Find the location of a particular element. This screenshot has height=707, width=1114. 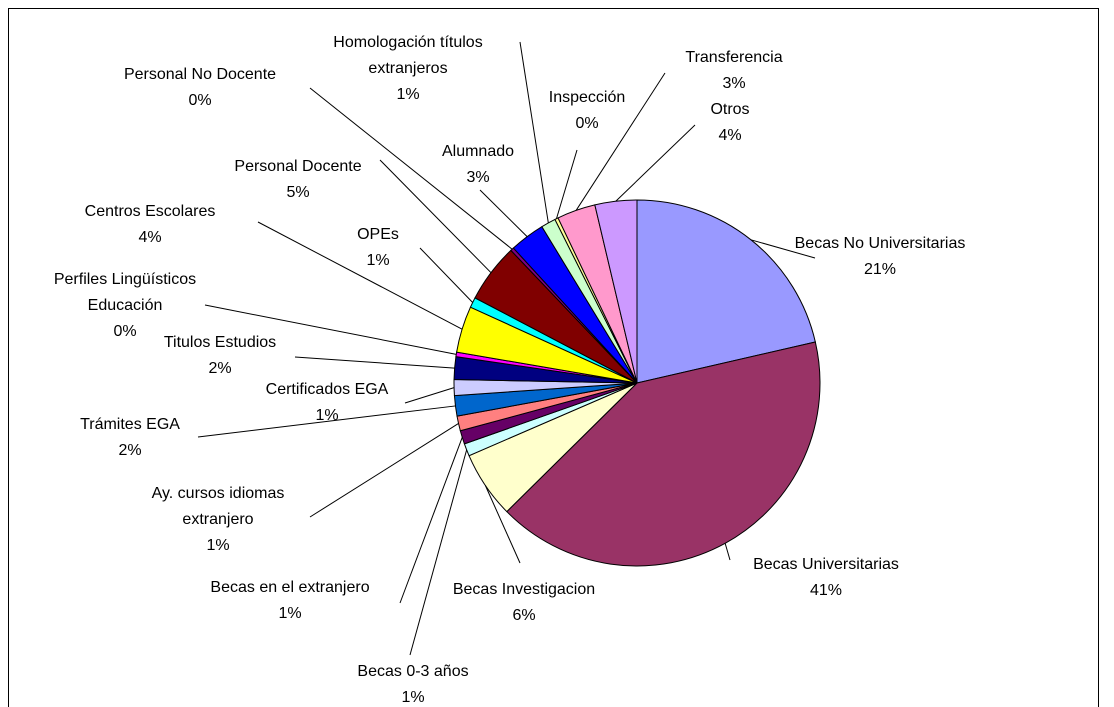

slice-label: Ay. cursos idiomas extranjero is located at coordinates (218, 506).